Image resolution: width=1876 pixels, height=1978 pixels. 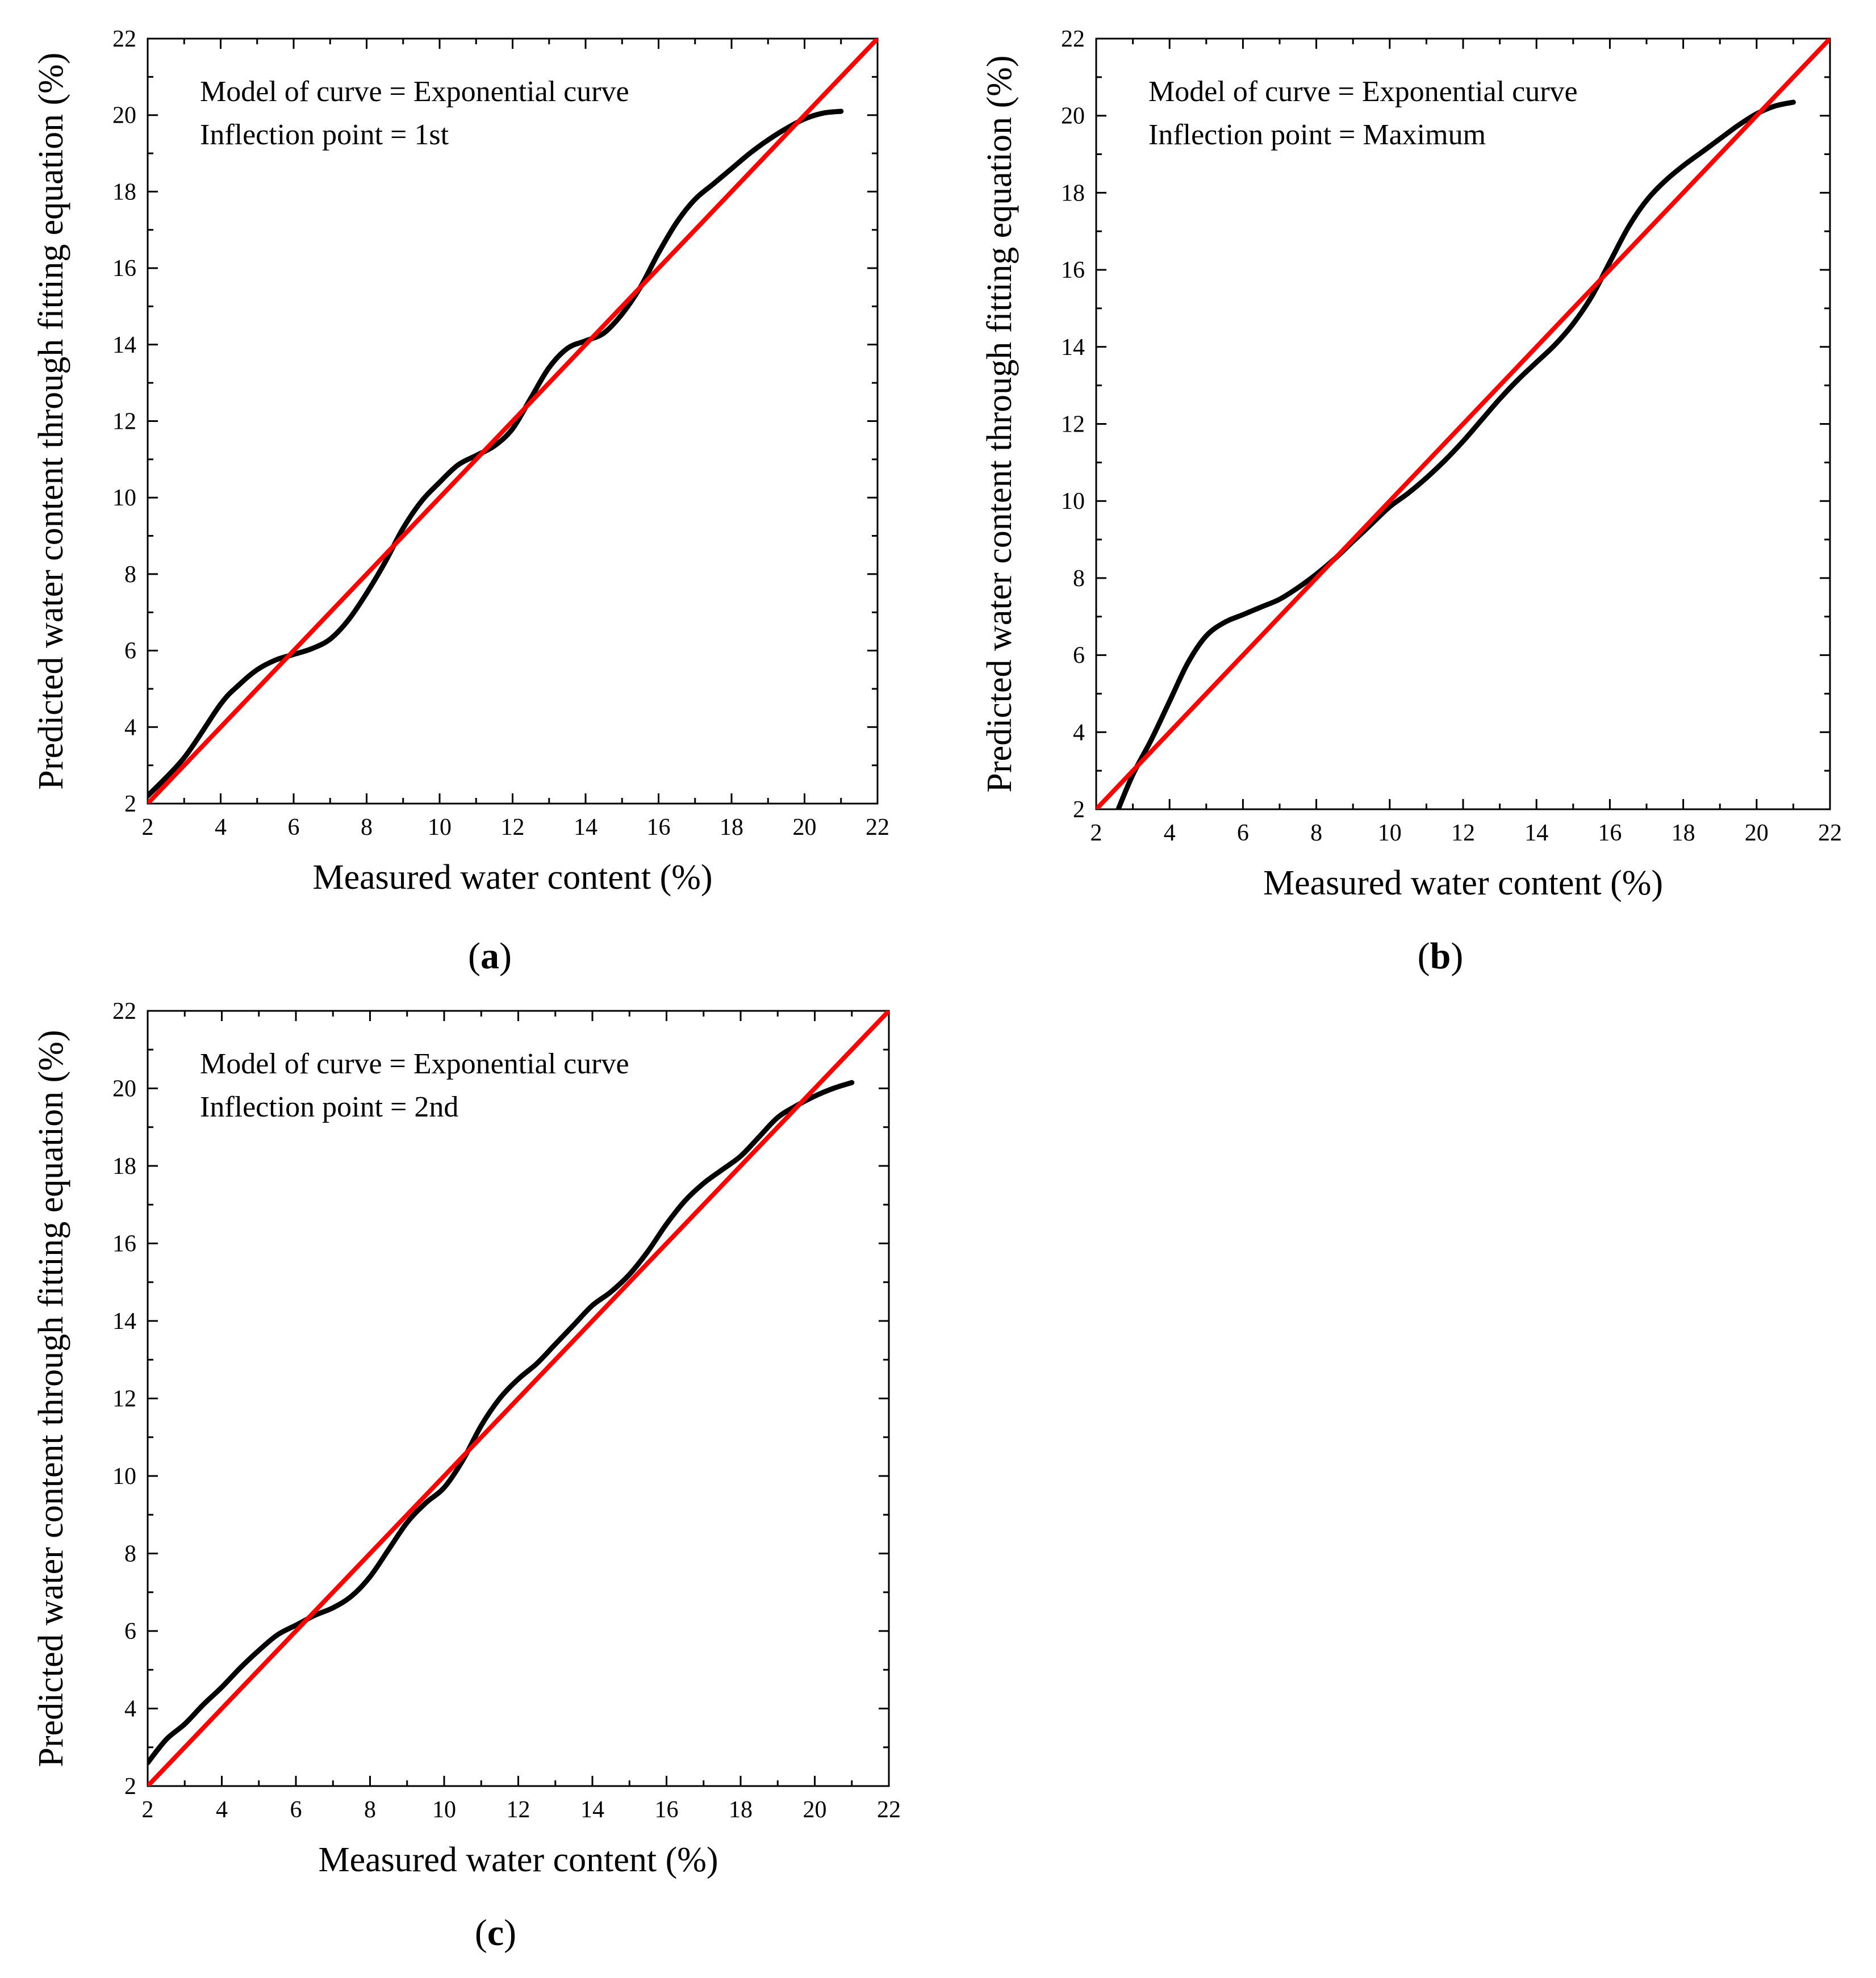 What do you see at coordinates (329, 1107) in the screenshot?
I see `annotation-inflection: Inflection point = 2nd` at bounding box center [329, 1107].